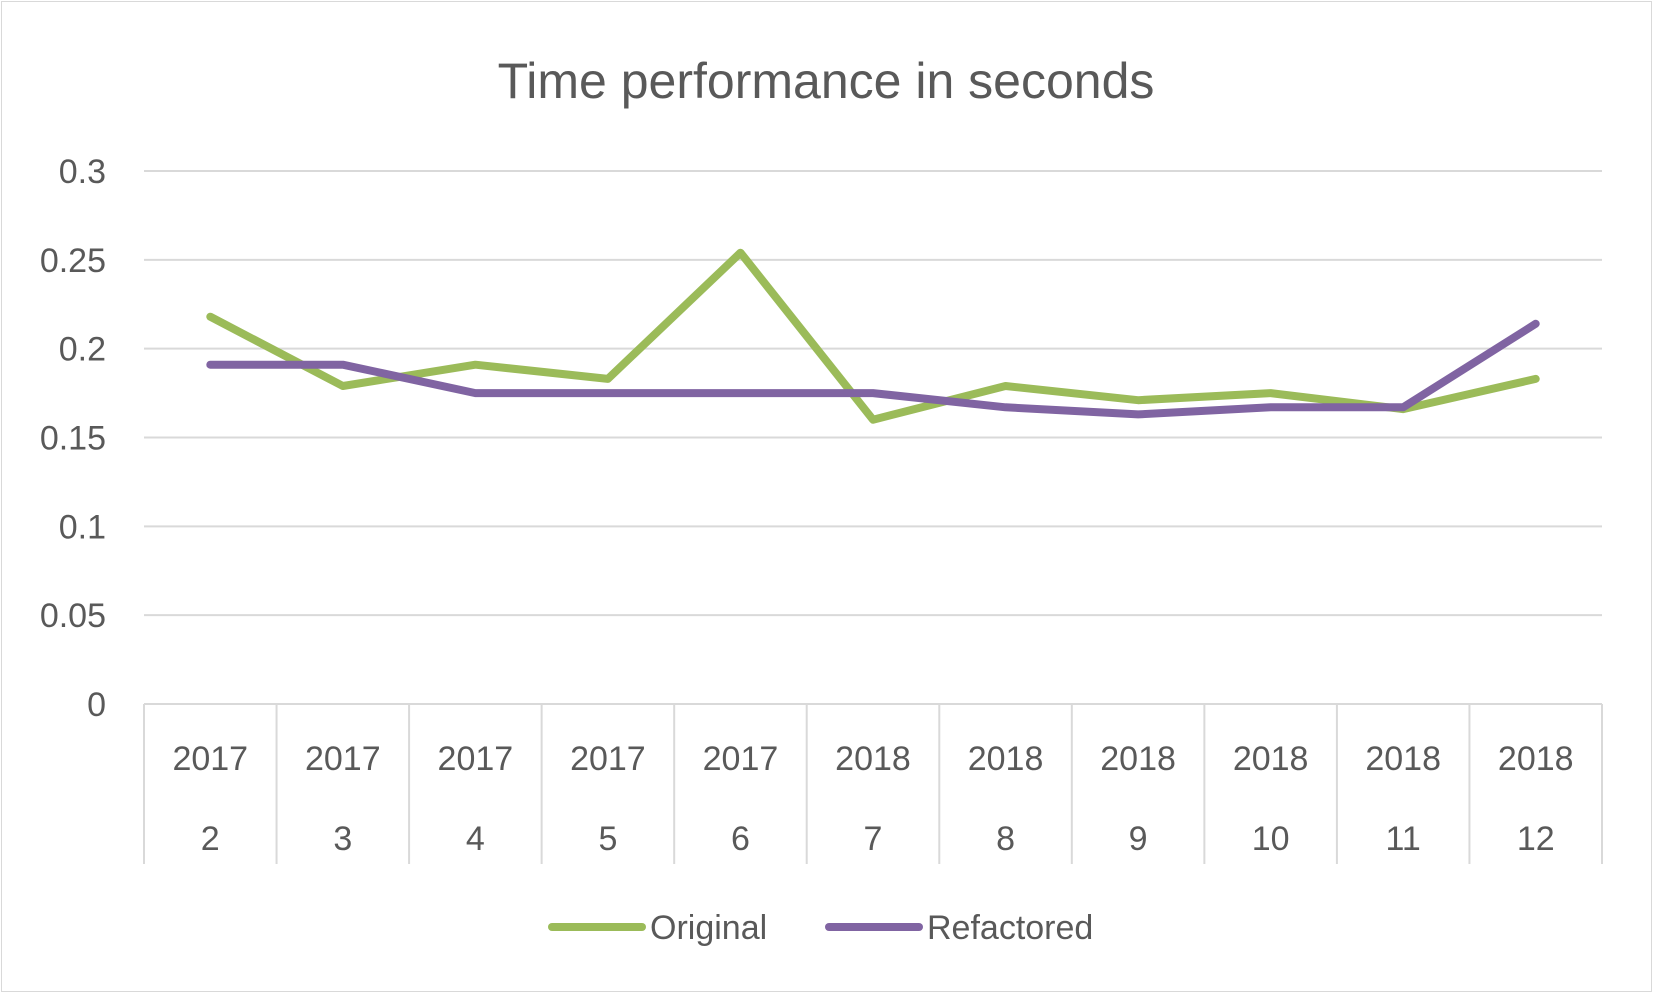 Image resolution: width=1653 pixels, height=996 pixels. What do you see at coordinates (475, 839) in the screenshot?
I see `x-tick-label-month: 4` at bounding box center [475, 839].